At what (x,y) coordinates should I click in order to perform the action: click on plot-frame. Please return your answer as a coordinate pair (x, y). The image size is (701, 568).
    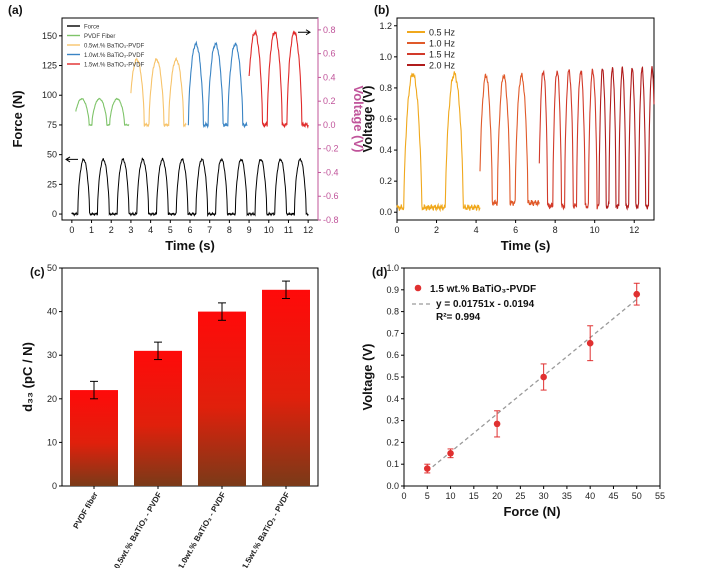
    Looking at the image, I should click on (190, 377).